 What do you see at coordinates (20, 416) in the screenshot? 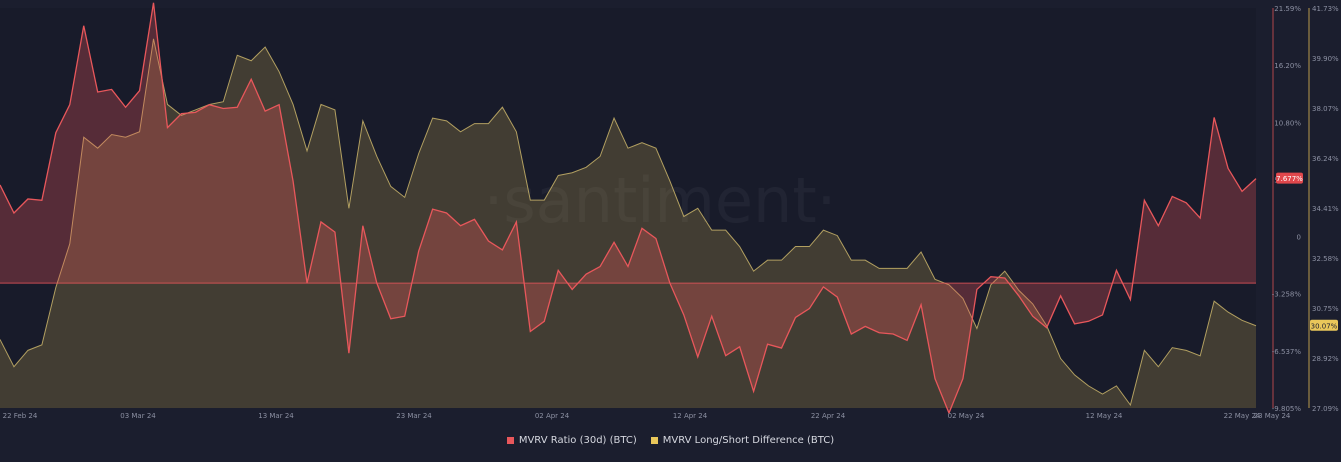
I see `x-axis-tick: 22 Feb 24` at bounding box center [20, 416].